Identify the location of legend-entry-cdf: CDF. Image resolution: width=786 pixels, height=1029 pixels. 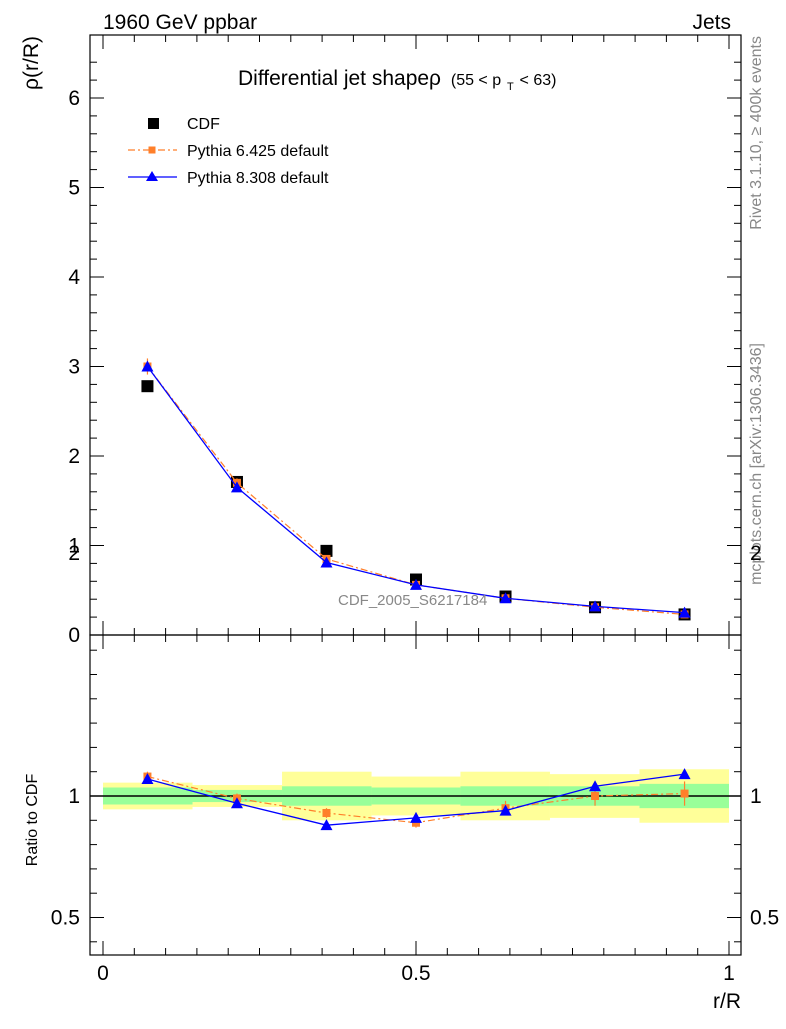
(184, 124).